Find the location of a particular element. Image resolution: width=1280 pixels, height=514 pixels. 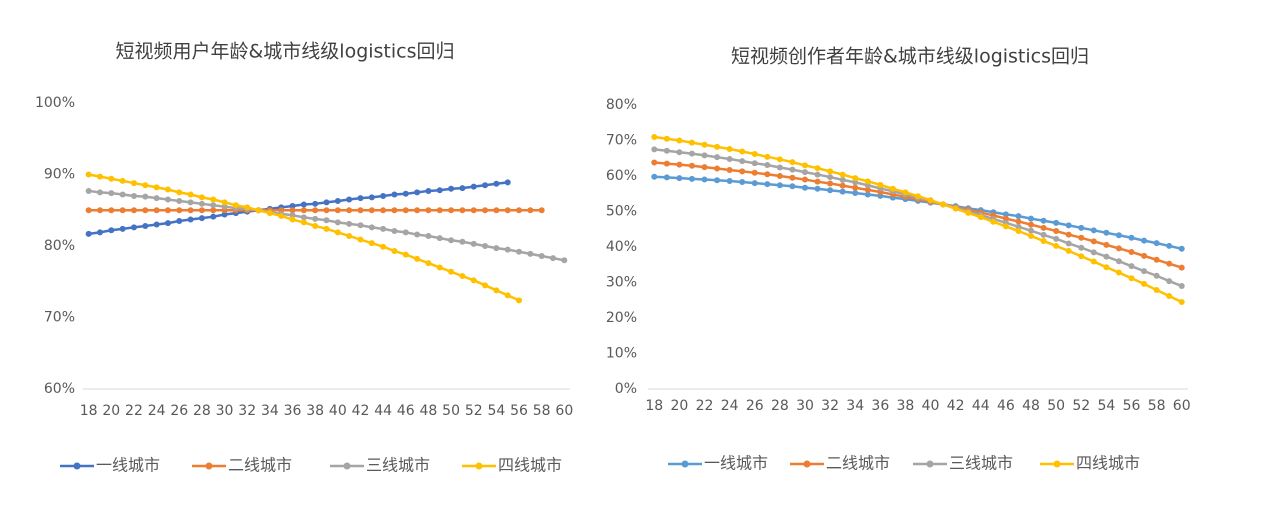

series-line is located at coordinates (918, 215).